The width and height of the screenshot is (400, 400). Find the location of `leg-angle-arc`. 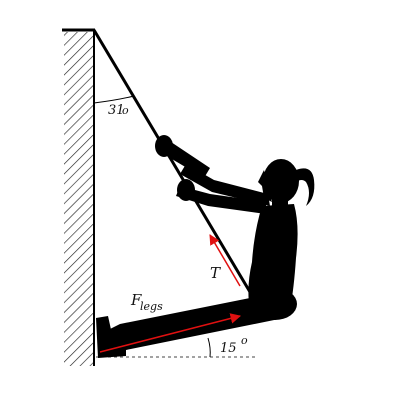

leg-angle-arc is located at coordinates (209, 347).